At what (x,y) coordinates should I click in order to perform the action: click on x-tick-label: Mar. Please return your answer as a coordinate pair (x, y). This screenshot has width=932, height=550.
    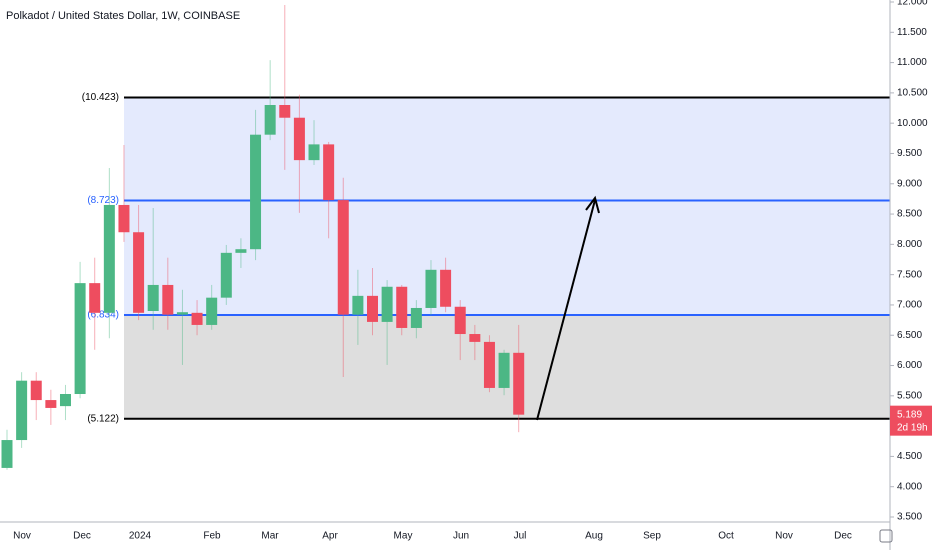
    Looking at the image, I should click on (270, 536).